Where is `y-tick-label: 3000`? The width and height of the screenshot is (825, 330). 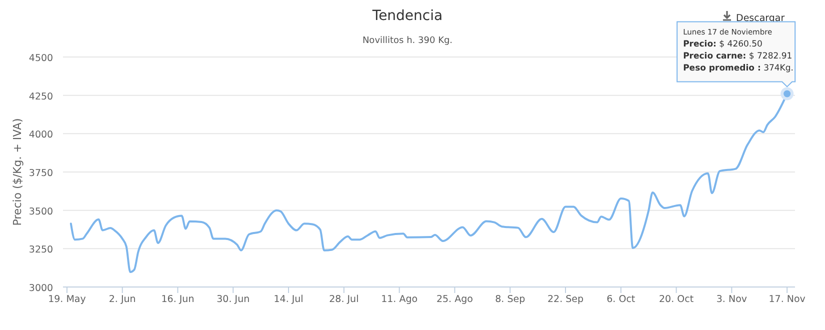 y-tick-label: 3000 is located at coordinates (41, 288).